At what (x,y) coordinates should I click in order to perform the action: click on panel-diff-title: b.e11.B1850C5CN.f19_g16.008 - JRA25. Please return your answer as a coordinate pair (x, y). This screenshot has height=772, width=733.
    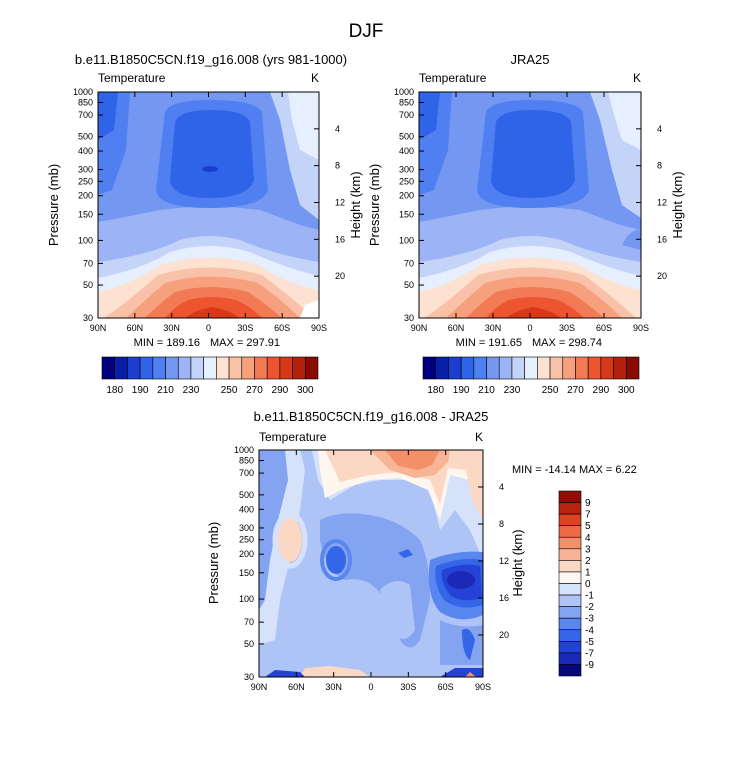
    Looking at the image, I should click on (371, 416).